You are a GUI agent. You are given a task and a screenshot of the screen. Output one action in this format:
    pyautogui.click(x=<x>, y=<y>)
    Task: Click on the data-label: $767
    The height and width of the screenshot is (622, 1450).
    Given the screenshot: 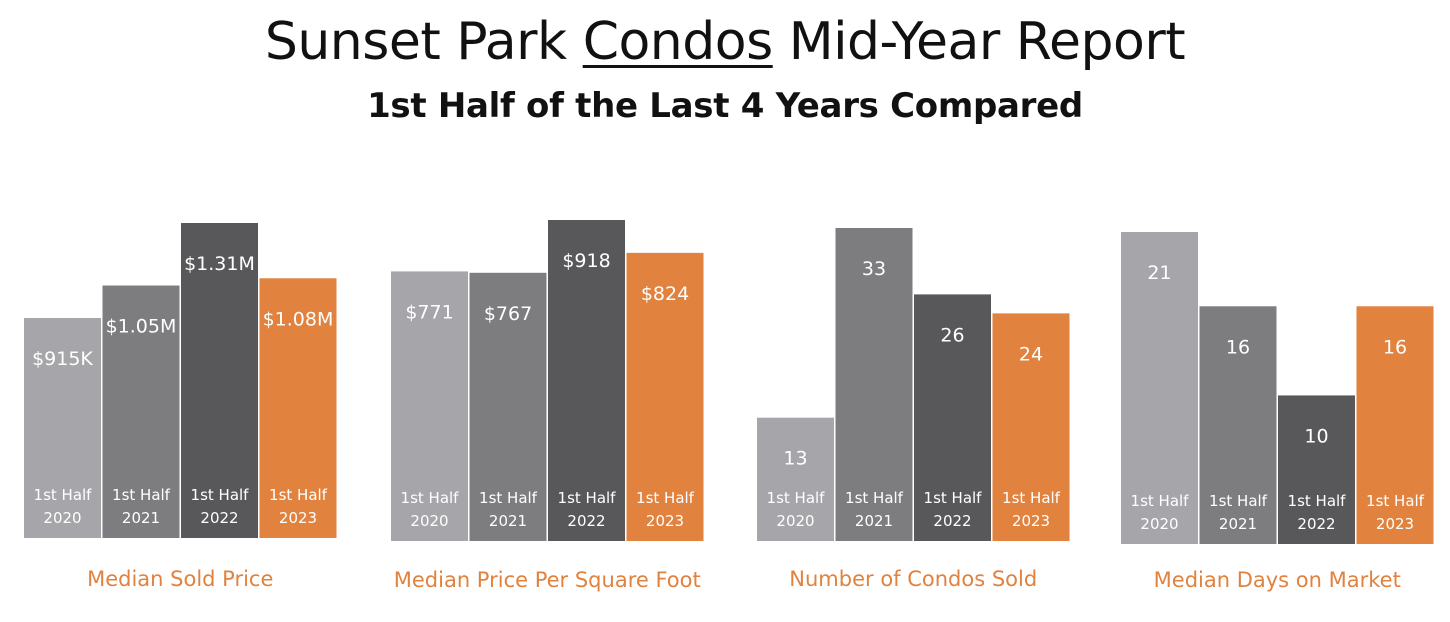 What is the action you would take?
    pyautogui.click(x=508, y=314)
    